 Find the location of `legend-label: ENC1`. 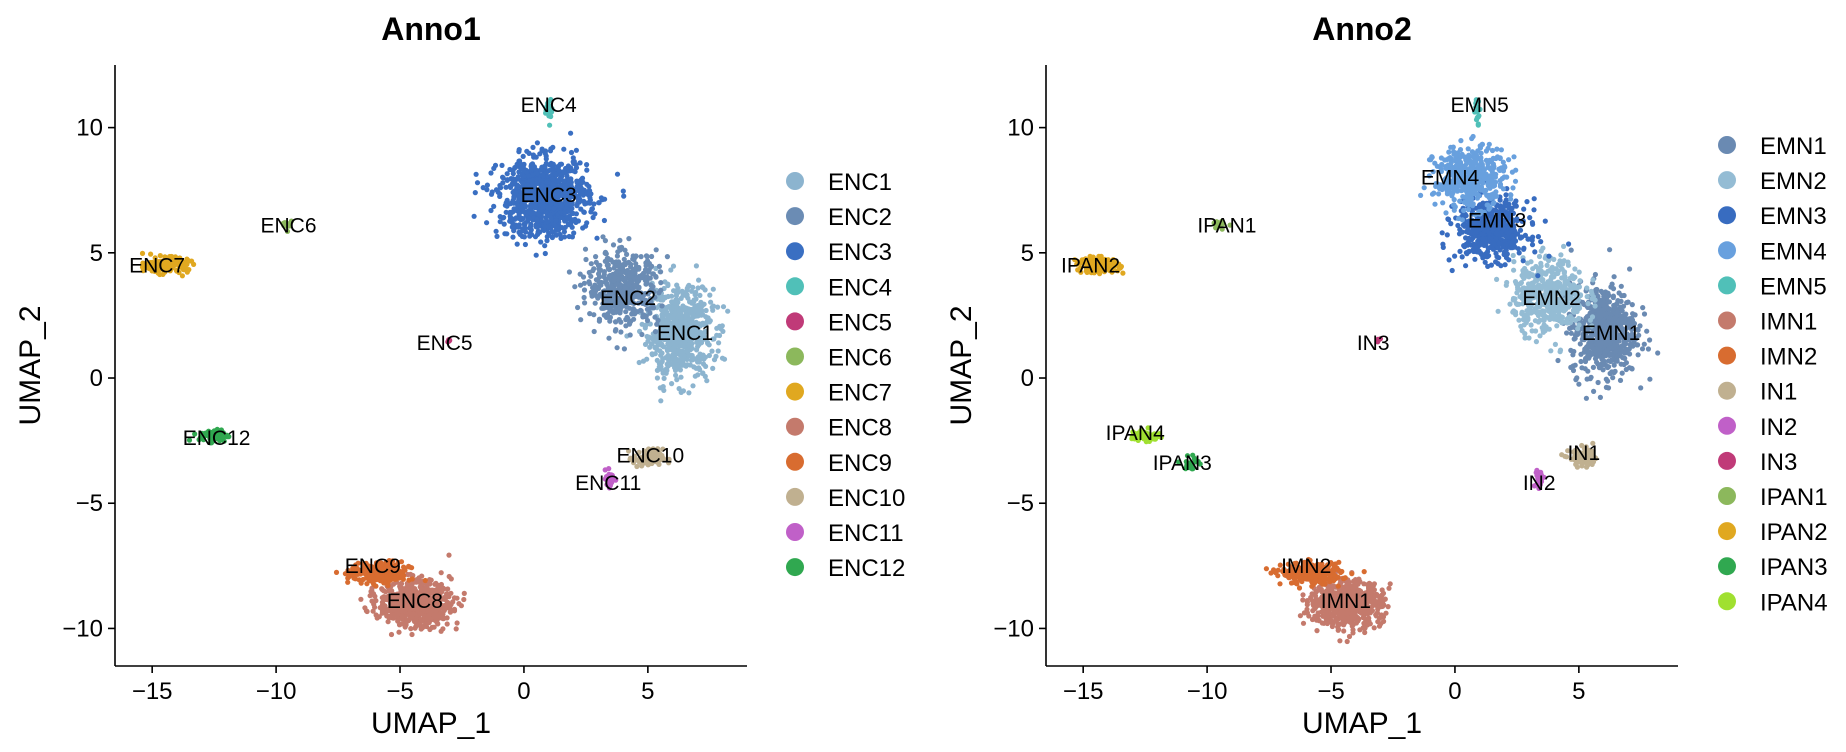

legend-label: ENC1 is located at coordinates (860, 182).